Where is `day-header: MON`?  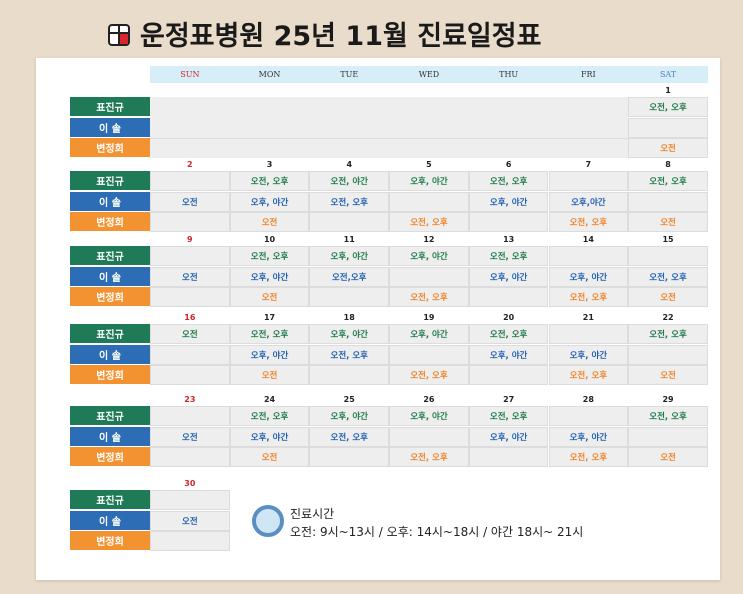 day-header: MON is located at coordinates (269, 74).